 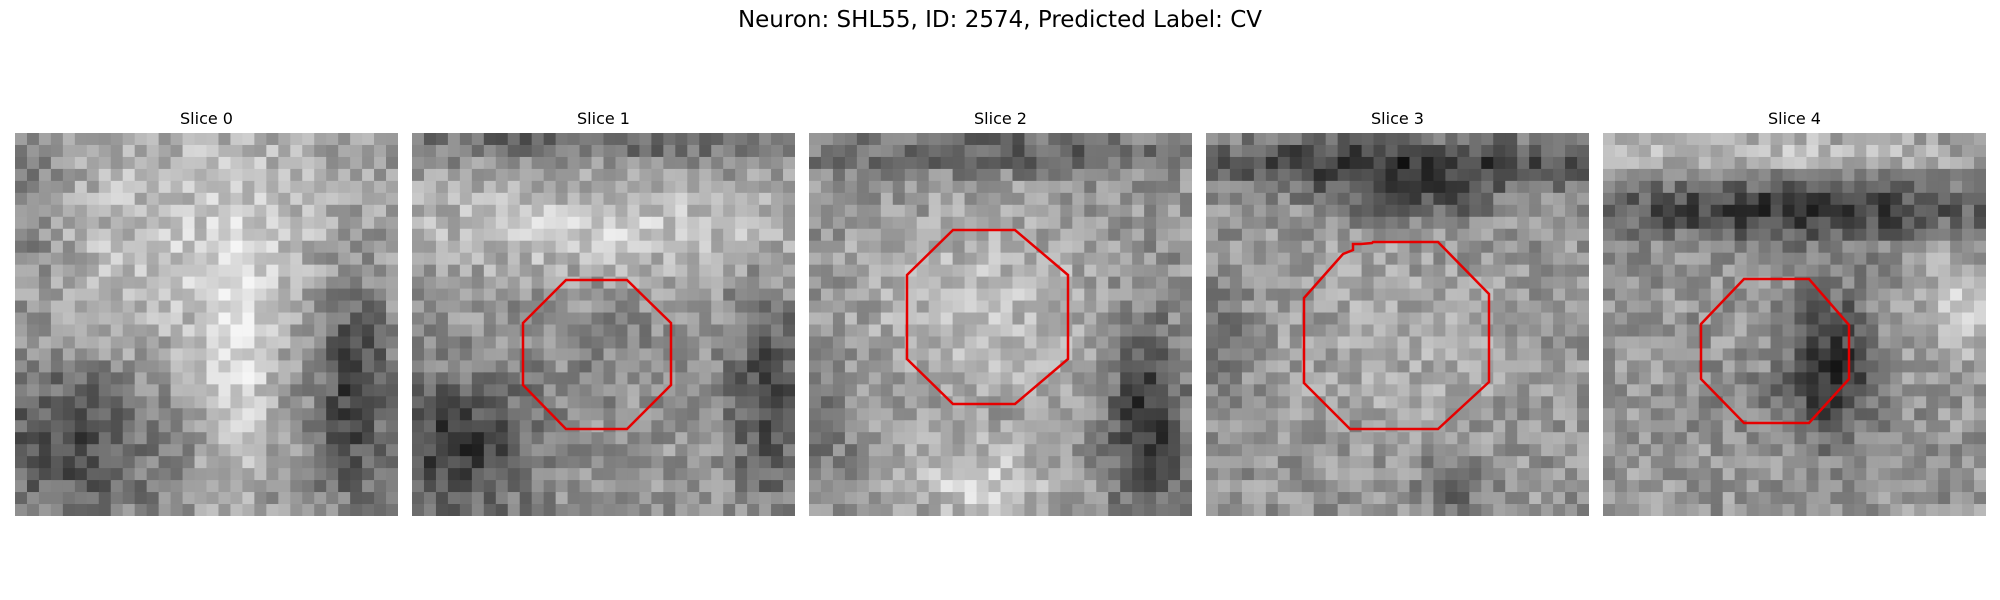 What do you see at coordinates (603, 118) in the screenshot?
I see `slice-title: Slice 1` at bounding box center [603, 118].